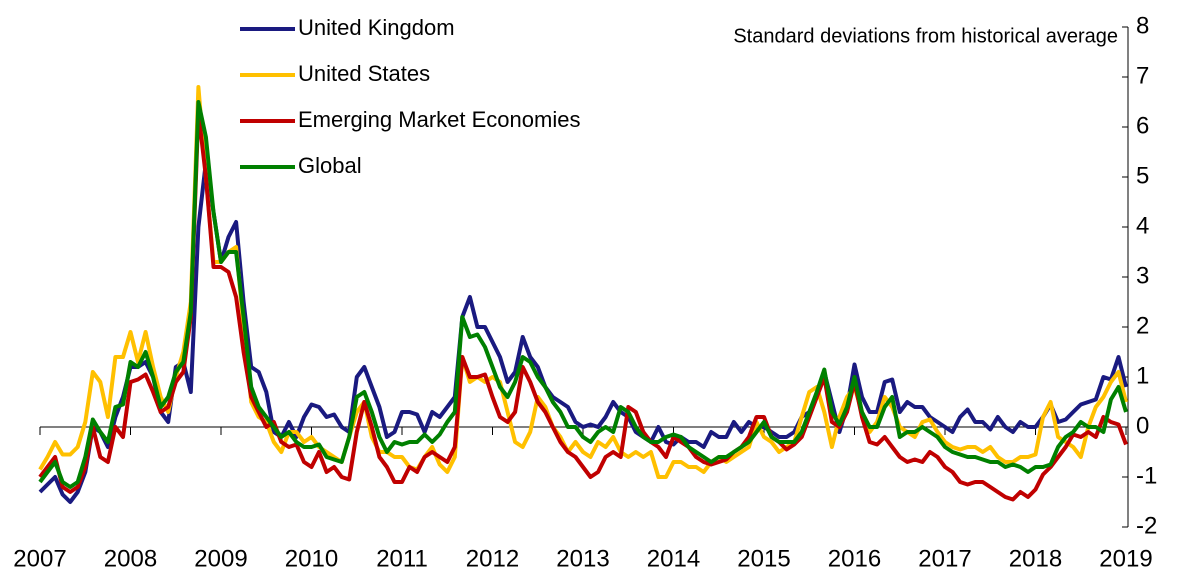 The width and height of the screenshot is (1179, 574). What do you see at coordinates (330, 165) in the screenshot?
I see `legend-label: Global` at bounding box center [330, 165].